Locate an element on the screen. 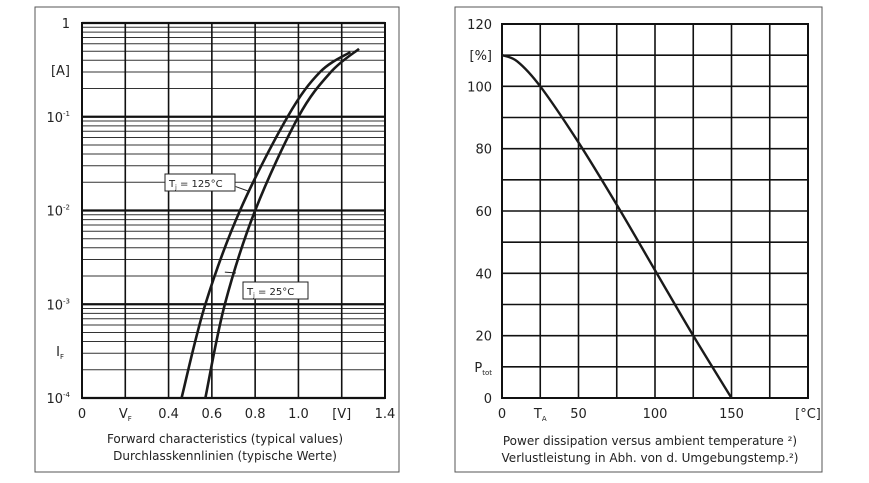  y-tick-label: 100 is located at coordinates (479, 87).